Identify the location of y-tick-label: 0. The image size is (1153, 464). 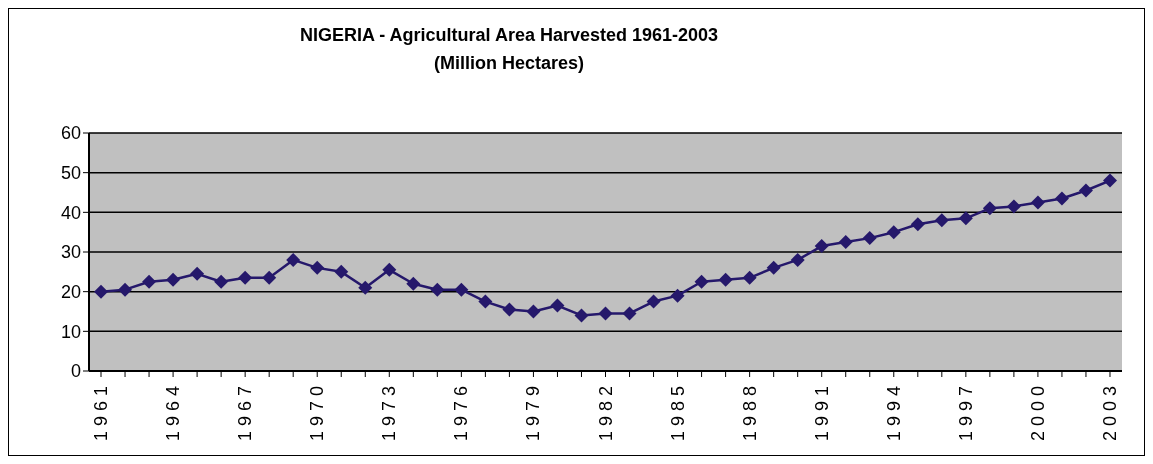
(75, 371).